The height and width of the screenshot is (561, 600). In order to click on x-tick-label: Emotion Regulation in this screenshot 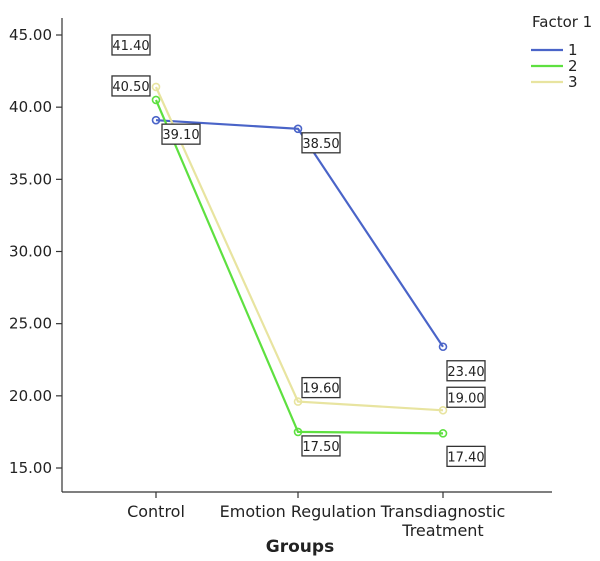, I will do `click(298, 511)`.